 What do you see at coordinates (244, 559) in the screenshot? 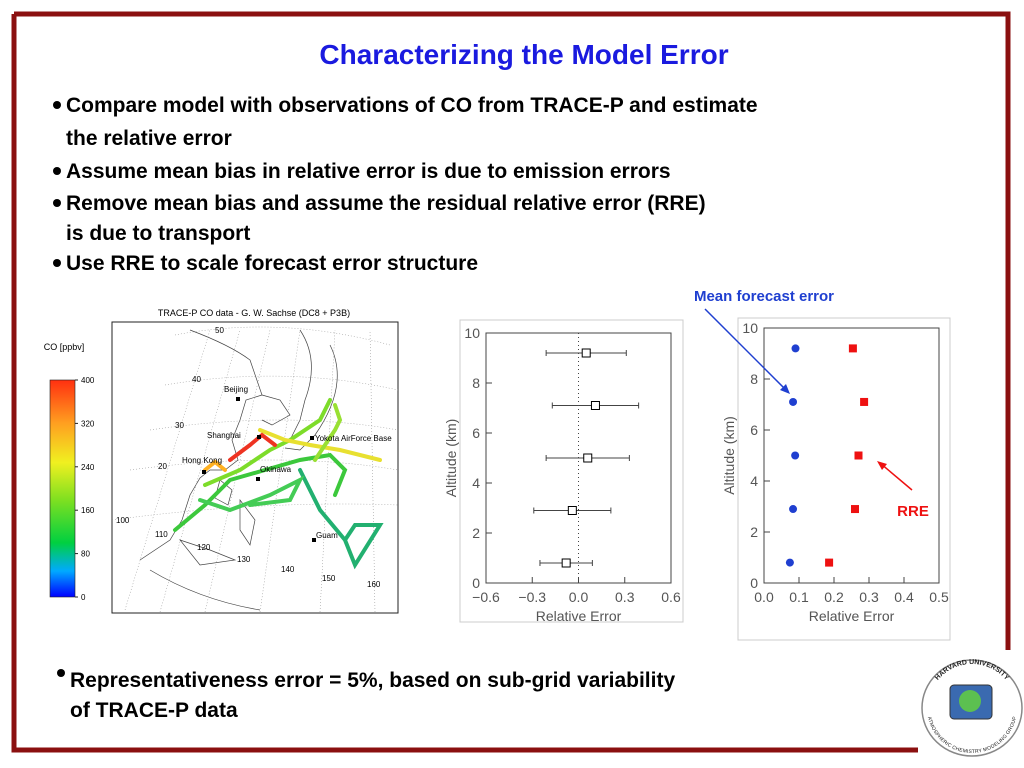
I see `map-label: 130` at bounding box center [244, 559].